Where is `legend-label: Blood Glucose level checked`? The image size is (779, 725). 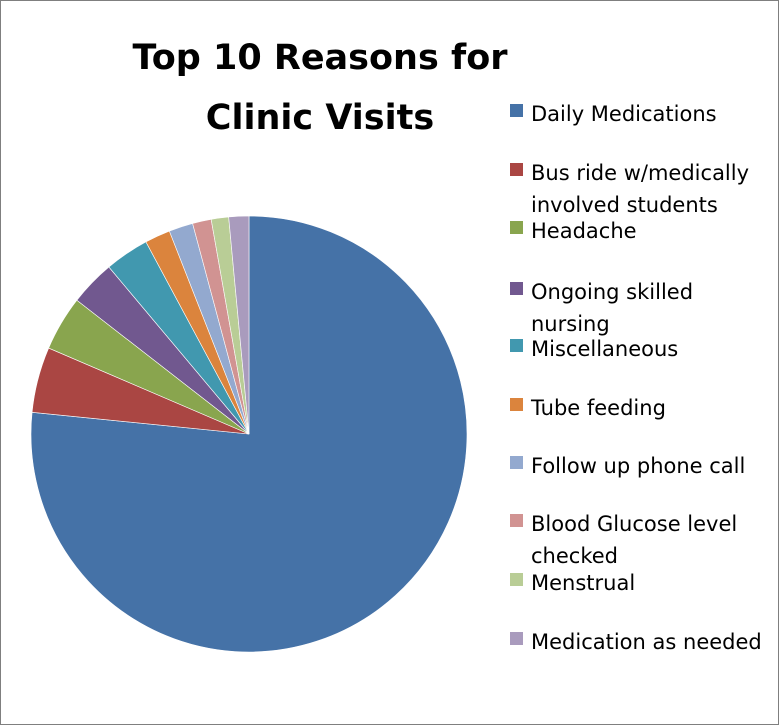
legend-label: Blood Glucose level checked is located at coordinates (634, 540).